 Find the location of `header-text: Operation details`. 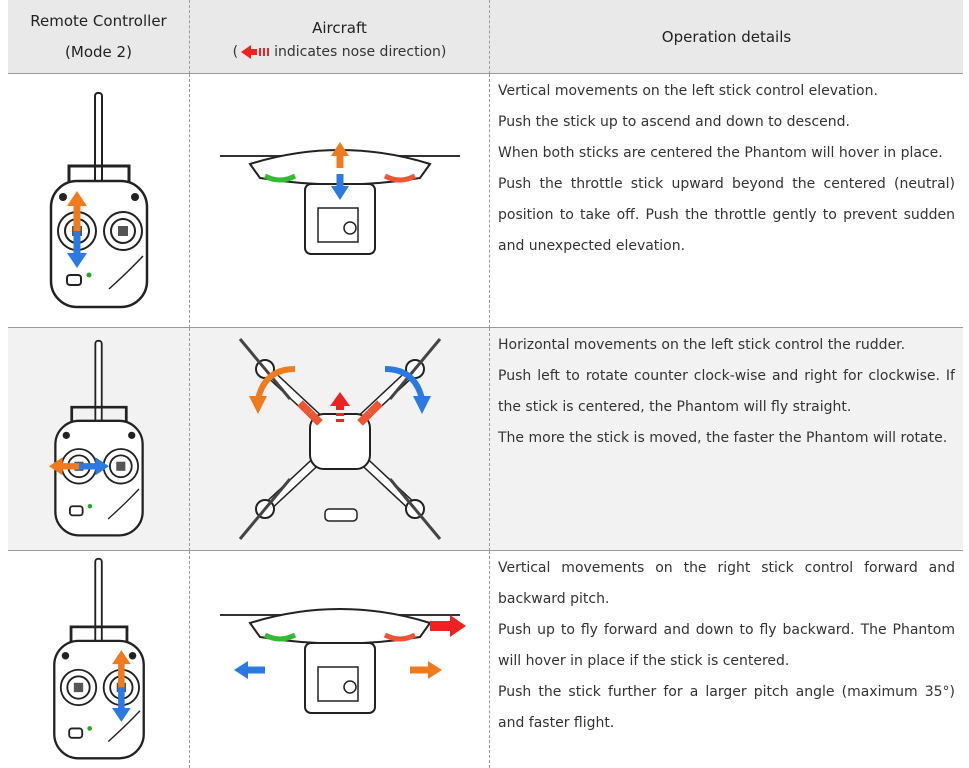

header-text: Operation details is located at coordinates (726, 36).